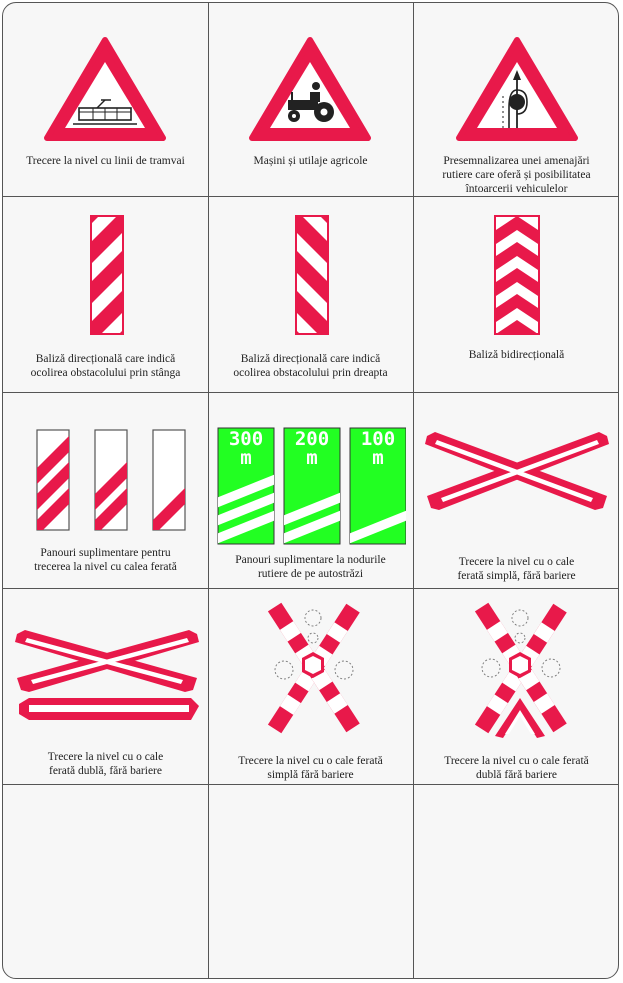 The height and width of the screenshot is (983, 623). Describe the element at coordinates (310, 161) in the screenshot. I see `sign-caption: Mașini și utilaje agricole` at that location.